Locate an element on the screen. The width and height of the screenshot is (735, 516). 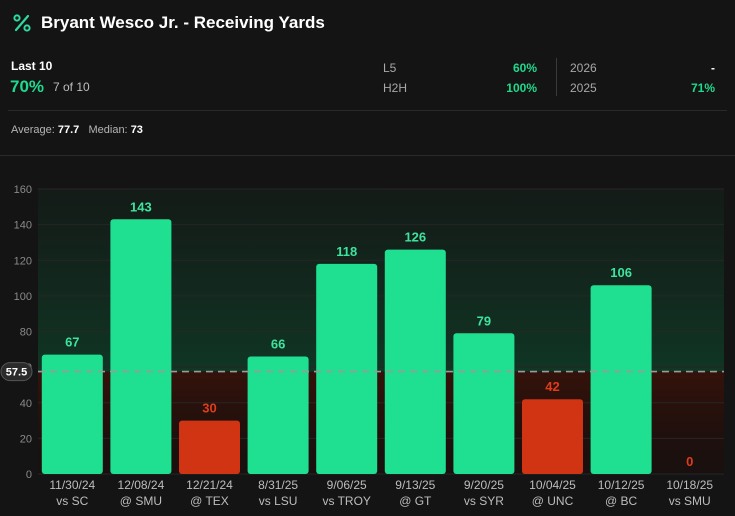
h2h-label: H2H is located at coordinates (395, 88).